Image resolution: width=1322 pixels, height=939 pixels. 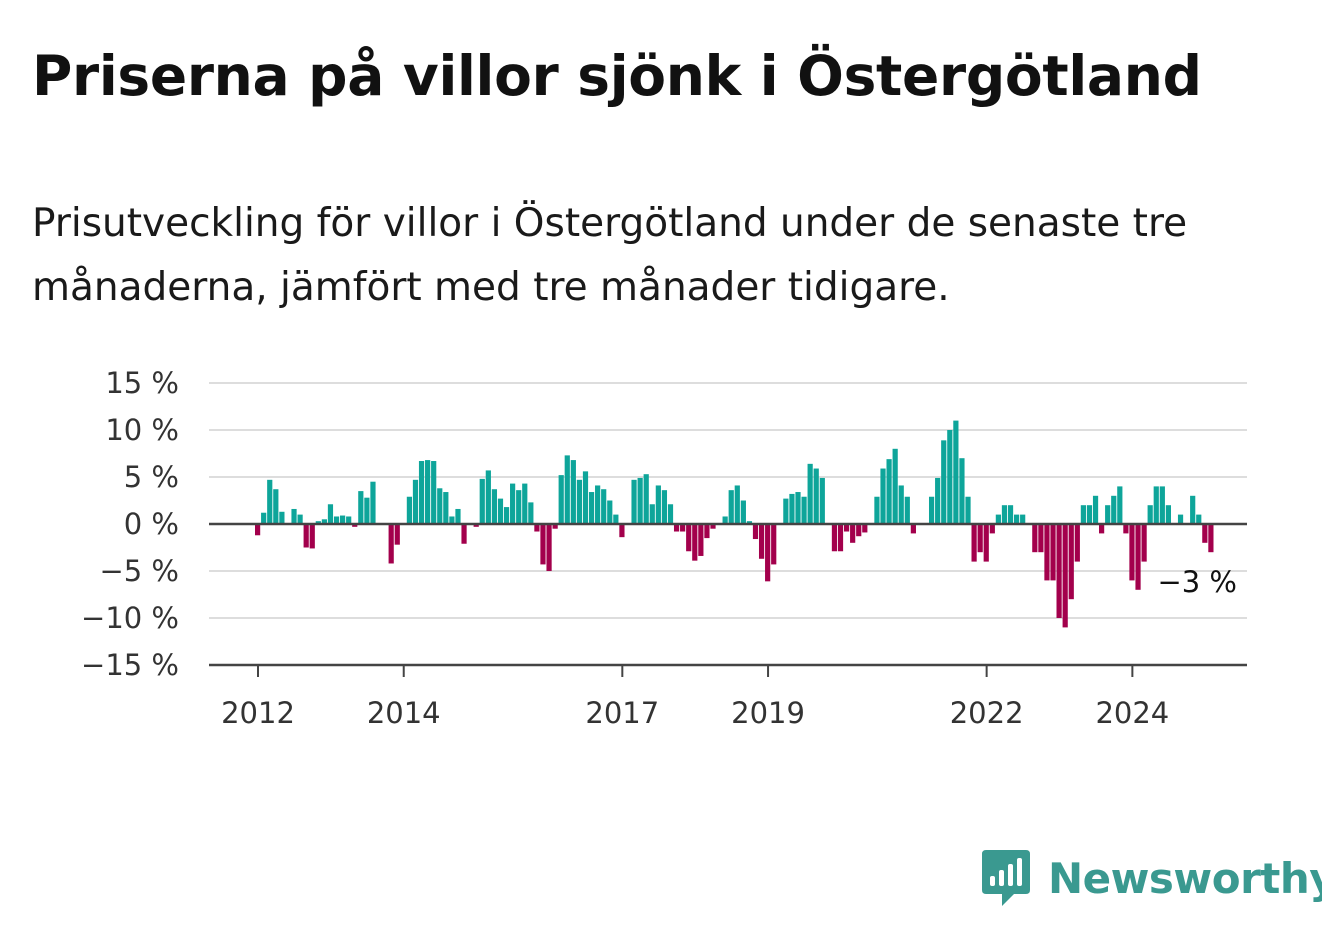 I want to click on x-tick-label: 2022, so click(x=987, y=713).